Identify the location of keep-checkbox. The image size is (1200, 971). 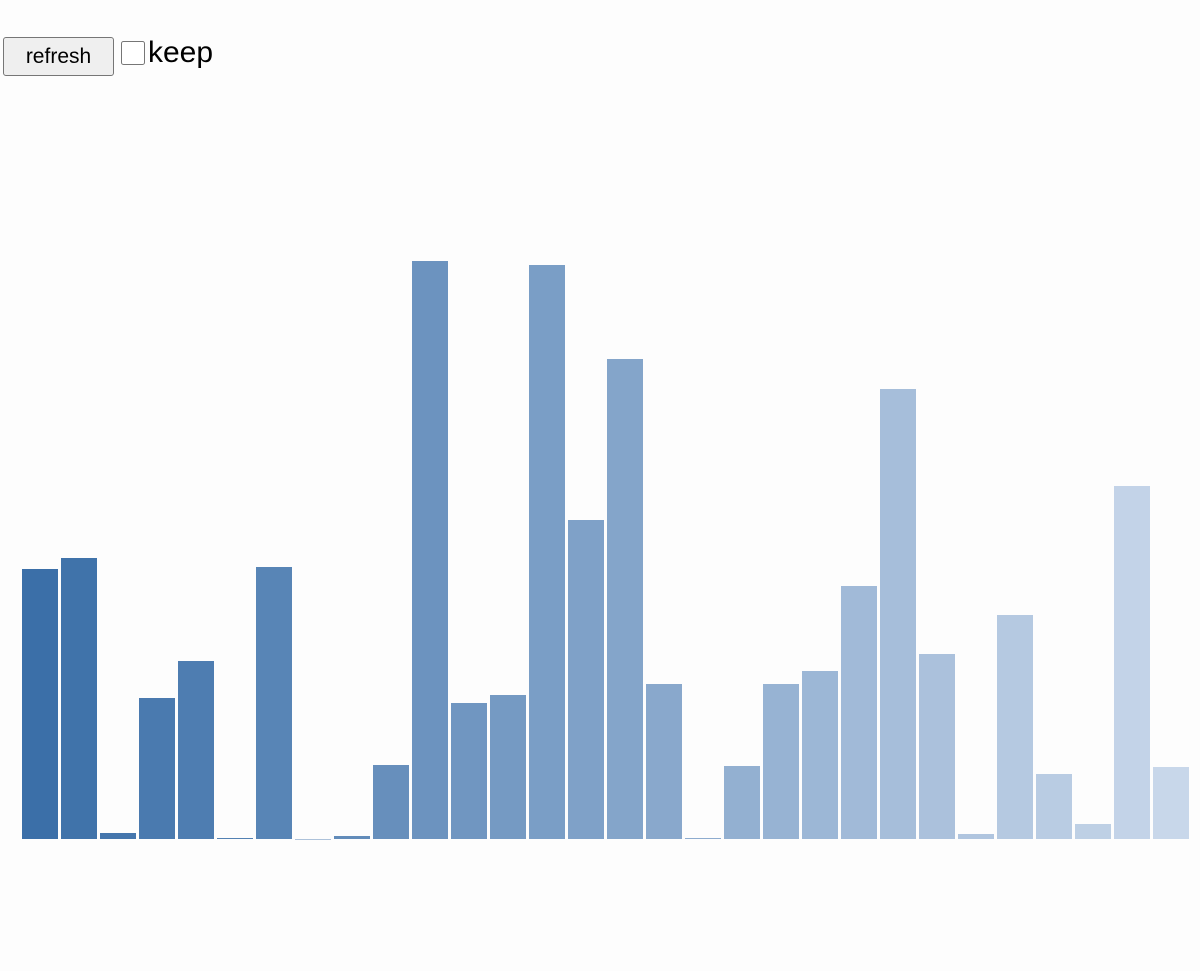
(133, 52).